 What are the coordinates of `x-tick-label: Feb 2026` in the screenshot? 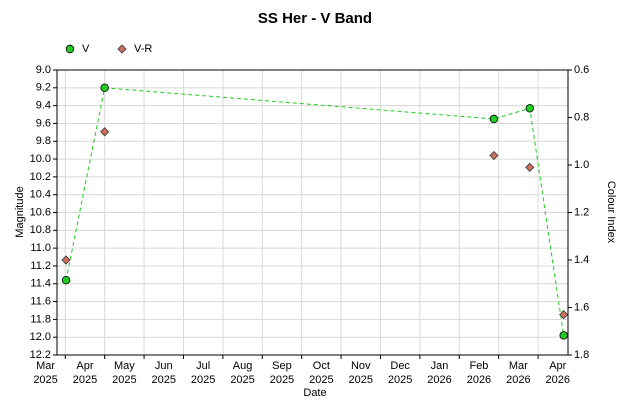 It's located at (479, 373).